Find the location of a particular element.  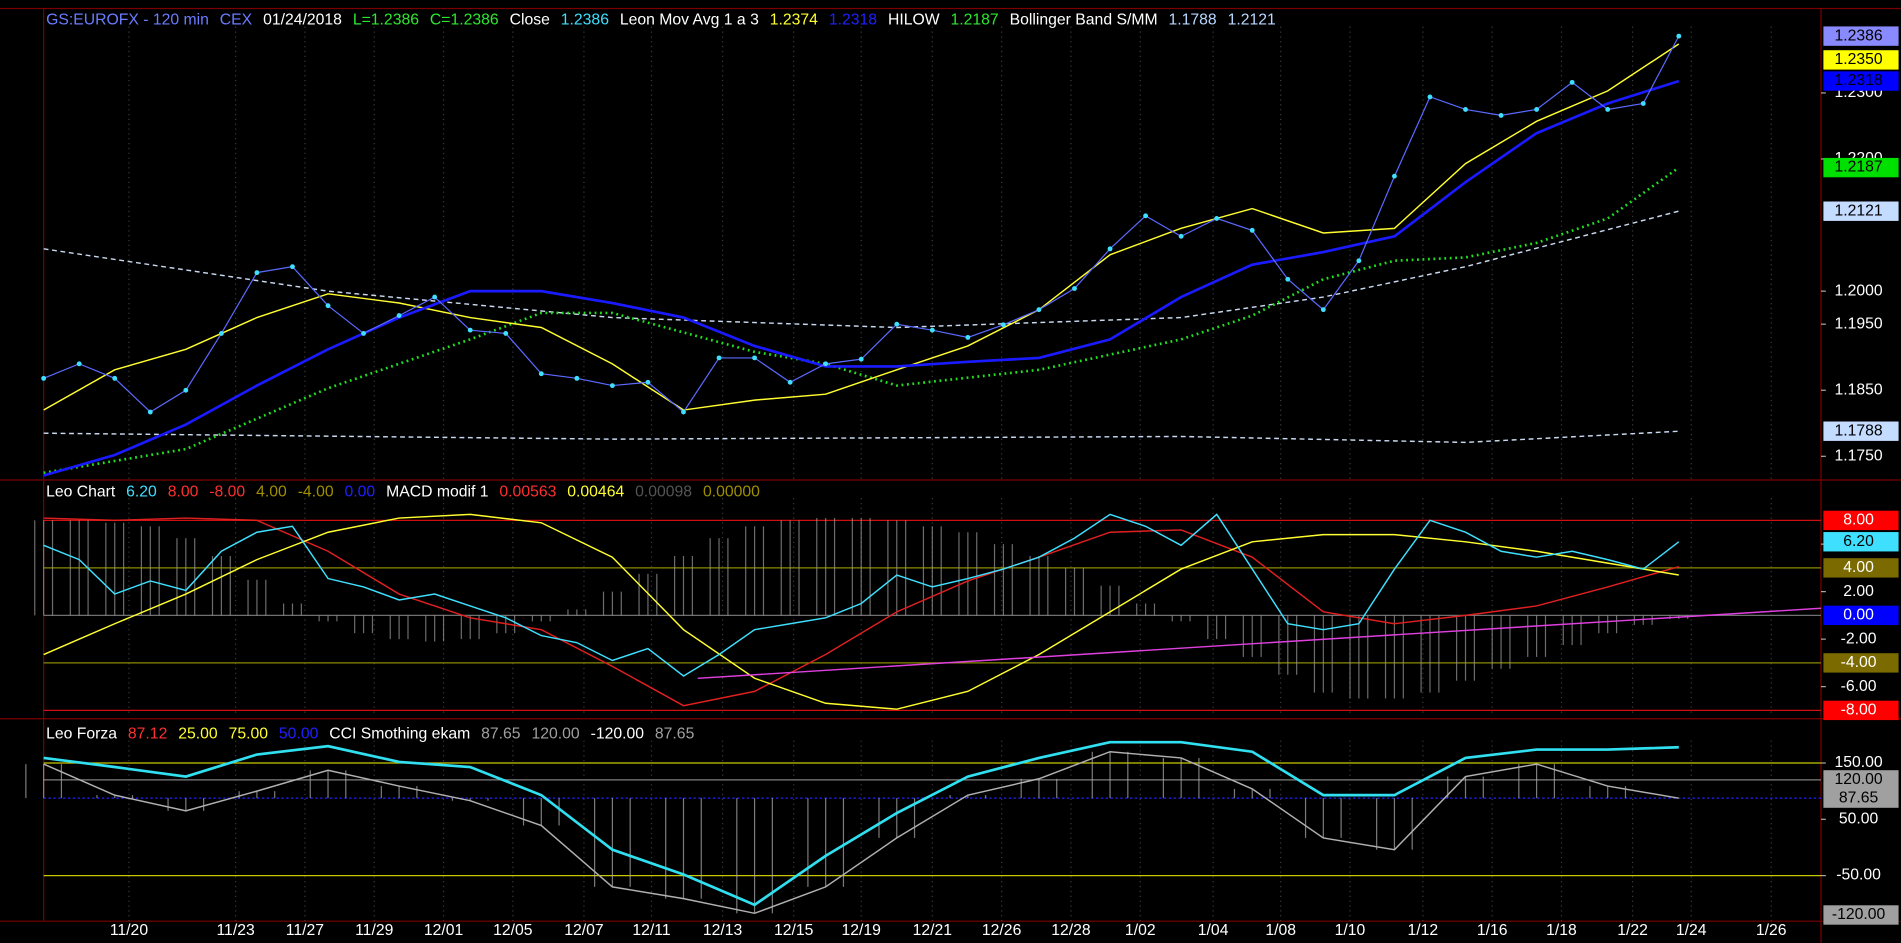

value-marker-label: 1.1788 is located at coordinates (1858, 430).